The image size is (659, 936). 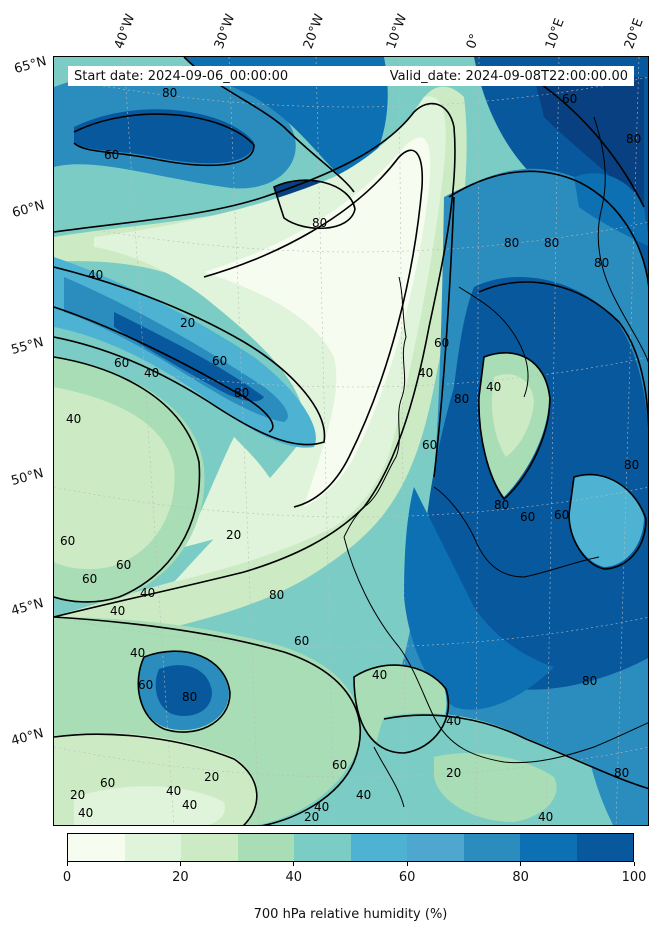 I want to click on contour-label-40-l: 40, so click(x=321, y=807).